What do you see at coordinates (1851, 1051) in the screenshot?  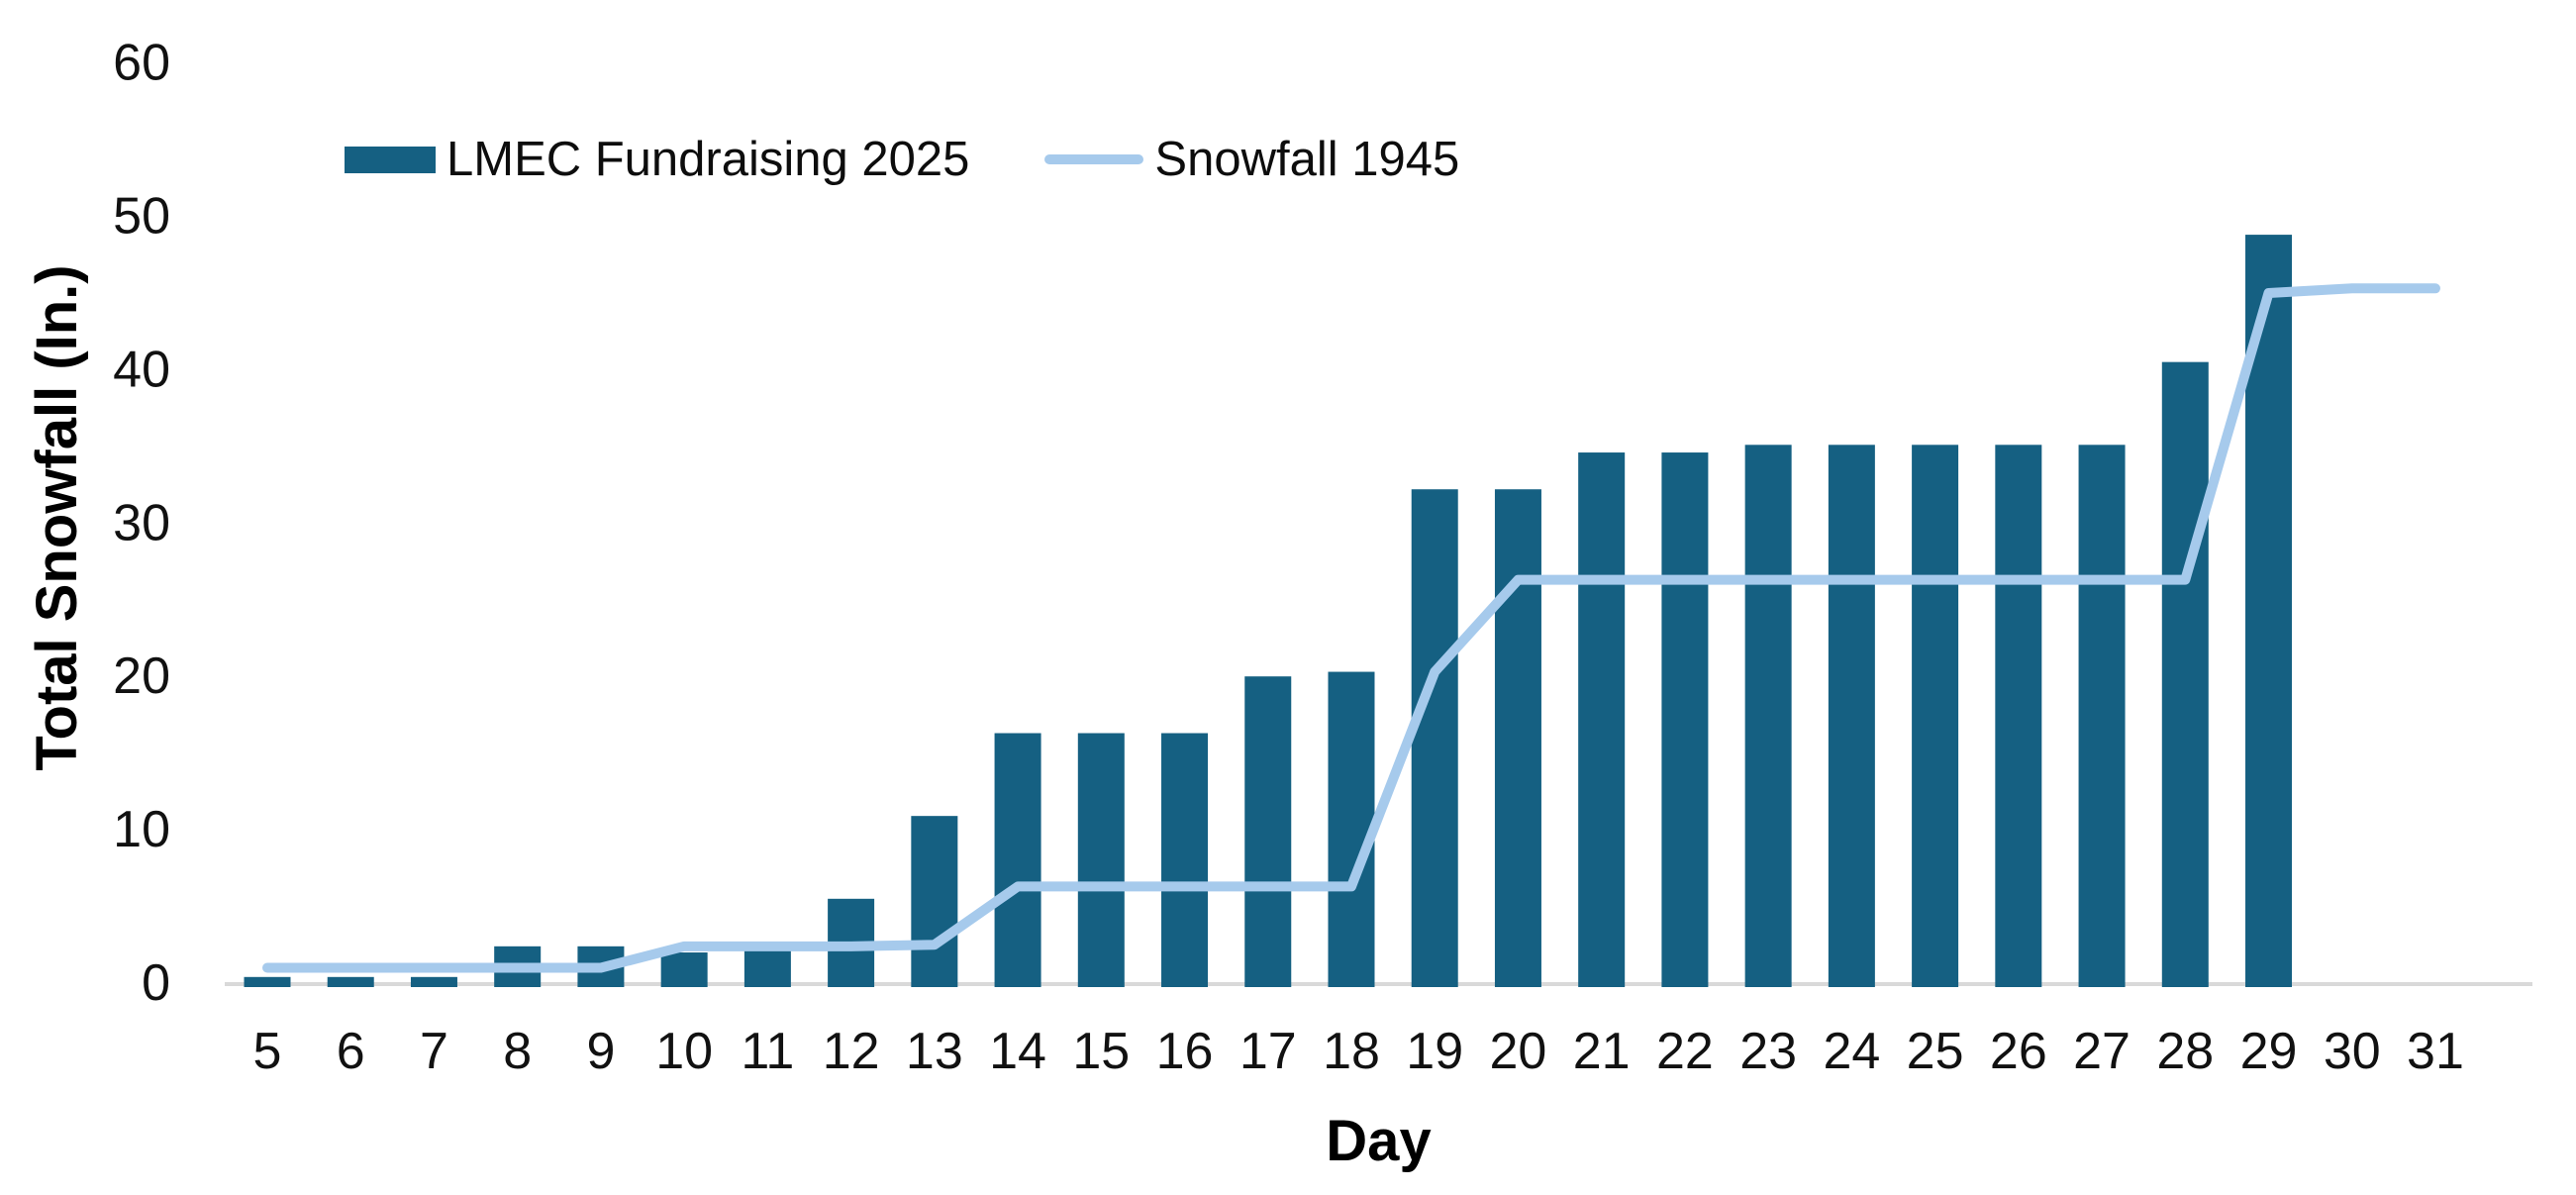 I see `x-tick-label-24: 24` at bounding box center [1851, 1051].